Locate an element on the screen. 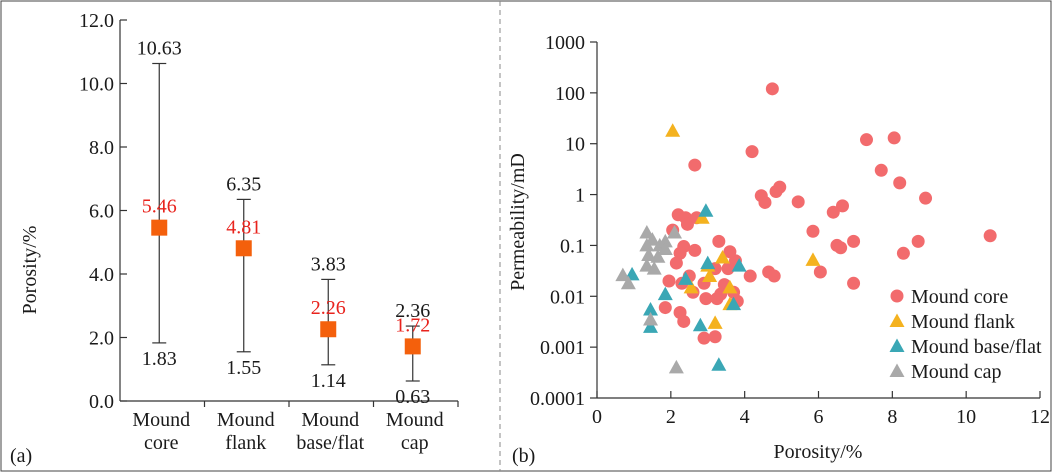 The height and width of the screenshot is (472, 1052). mean-value-label: 5.46 is located at coordinates (159, 207).